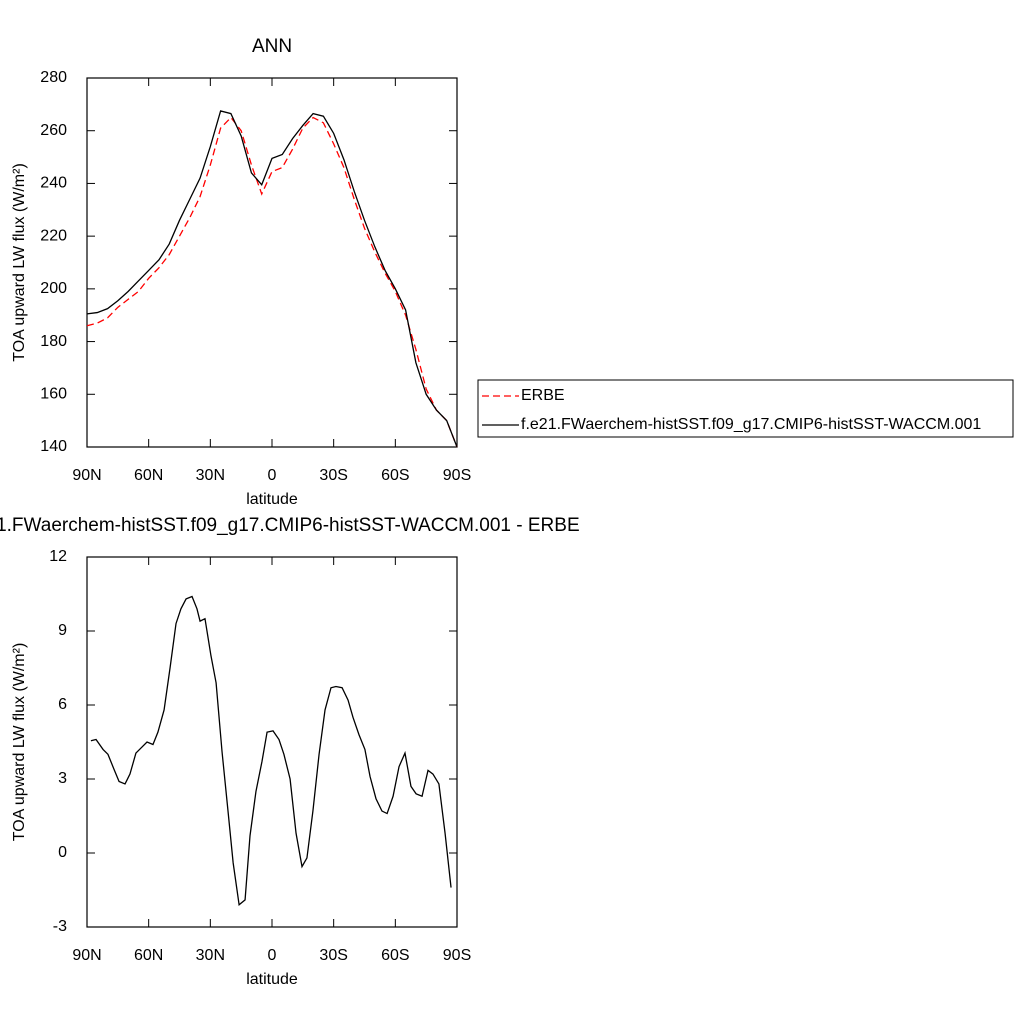 The image size is (1024, 1024). I want to click on legend-label: ERBE, so click(543, 395).